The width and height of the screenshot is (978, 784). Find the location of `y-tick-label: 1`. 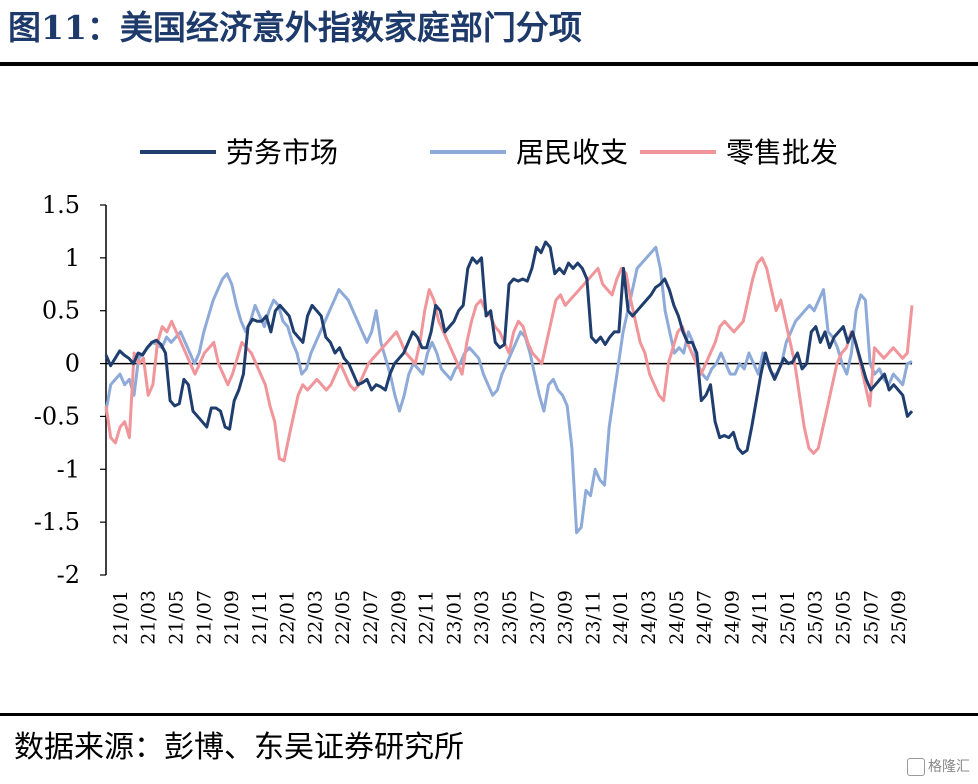

y-tick-label: 1 is located at coordinates (72, 258).